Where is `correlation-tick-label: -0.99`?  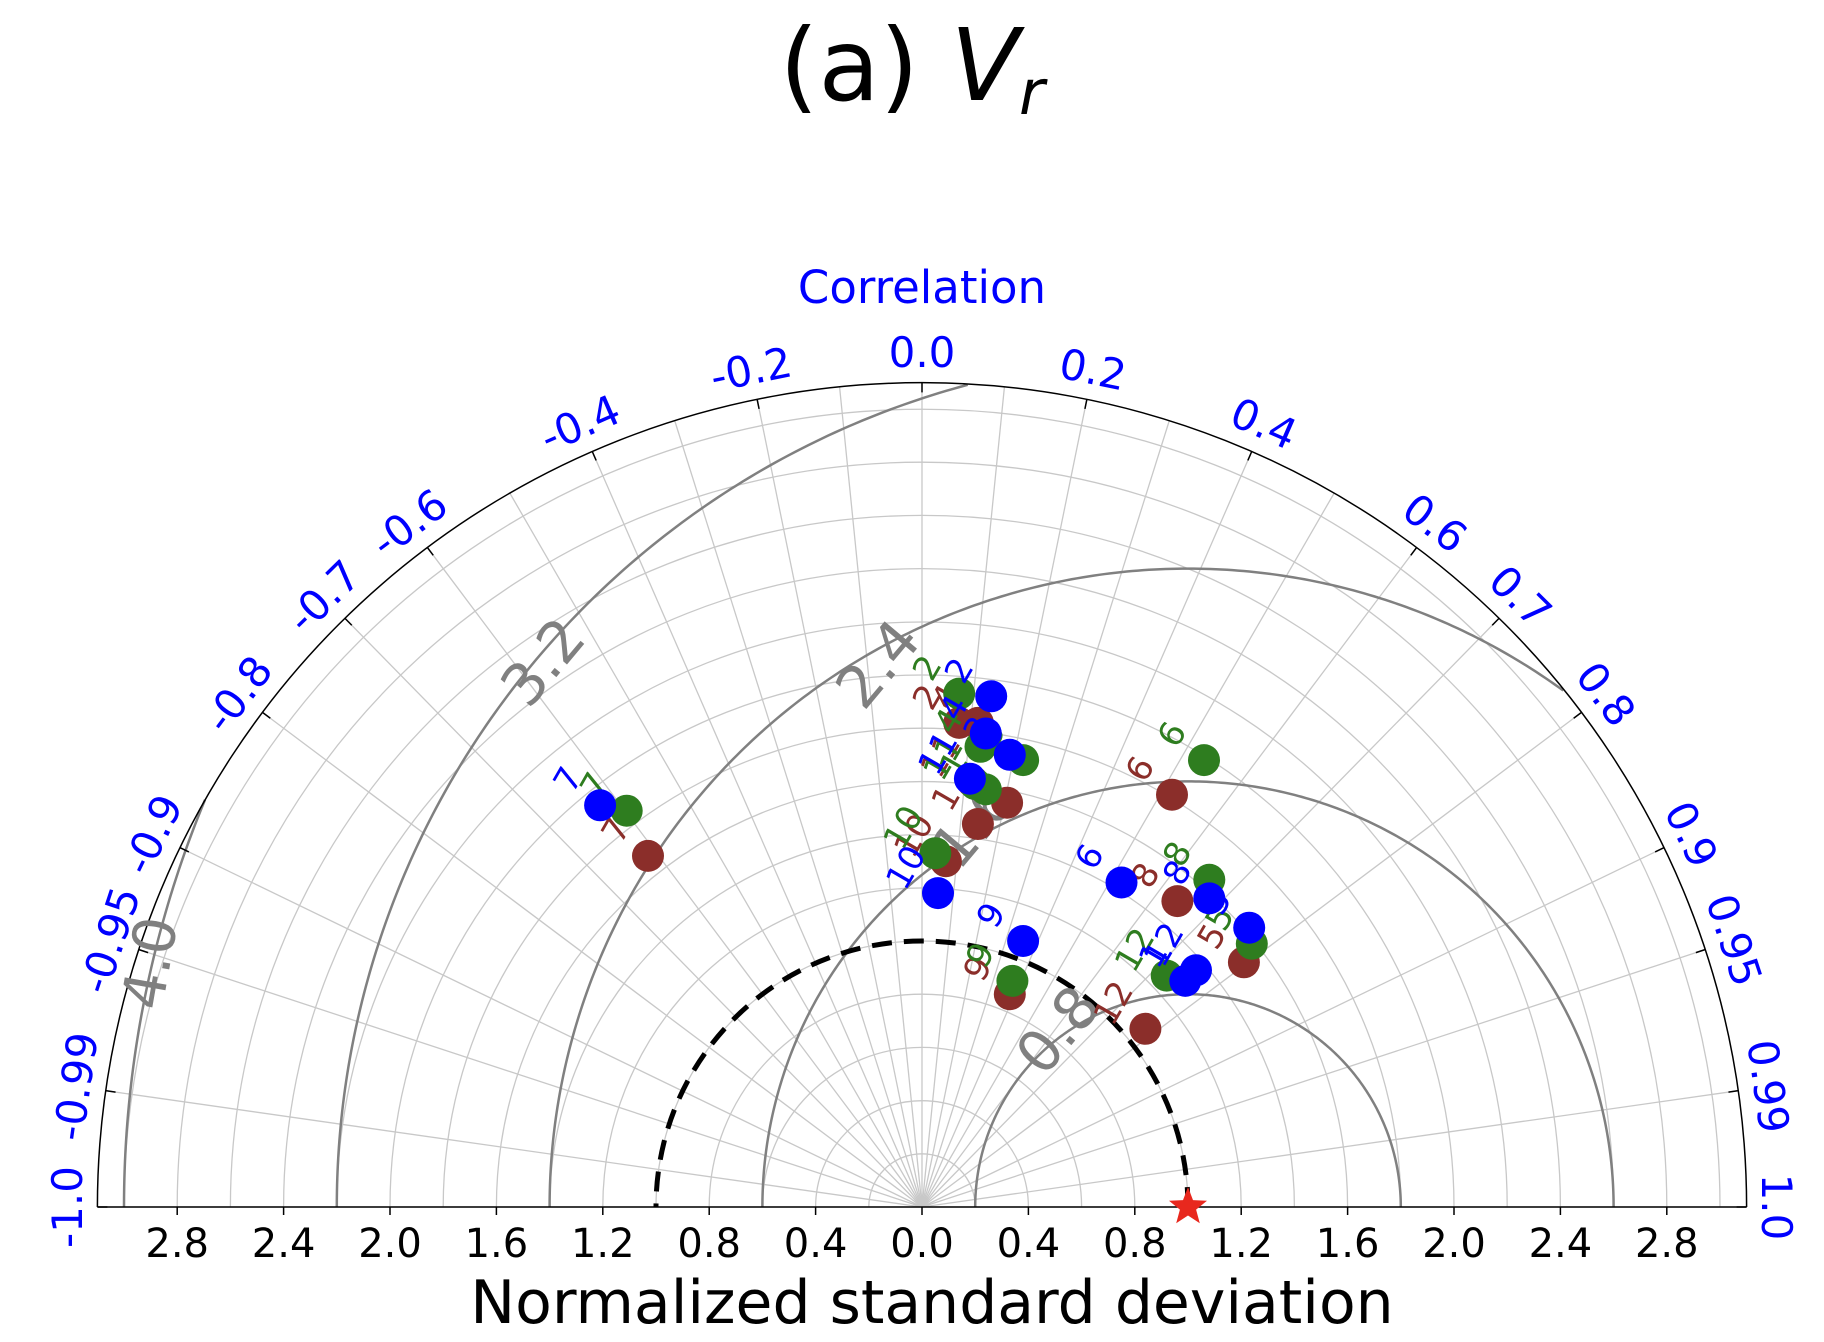
correlation-tick-label: -0.99 is located at coordinates (76, 1086).